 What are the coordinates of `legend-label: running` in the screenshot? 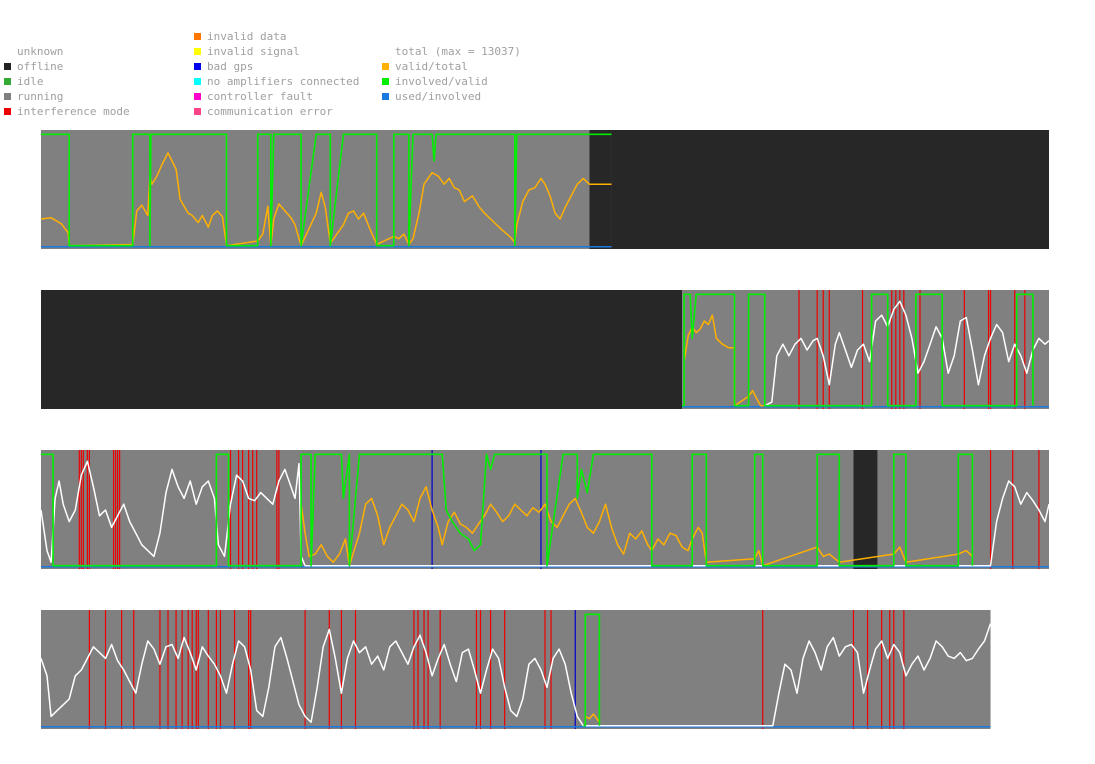 It's located at (40, 96).